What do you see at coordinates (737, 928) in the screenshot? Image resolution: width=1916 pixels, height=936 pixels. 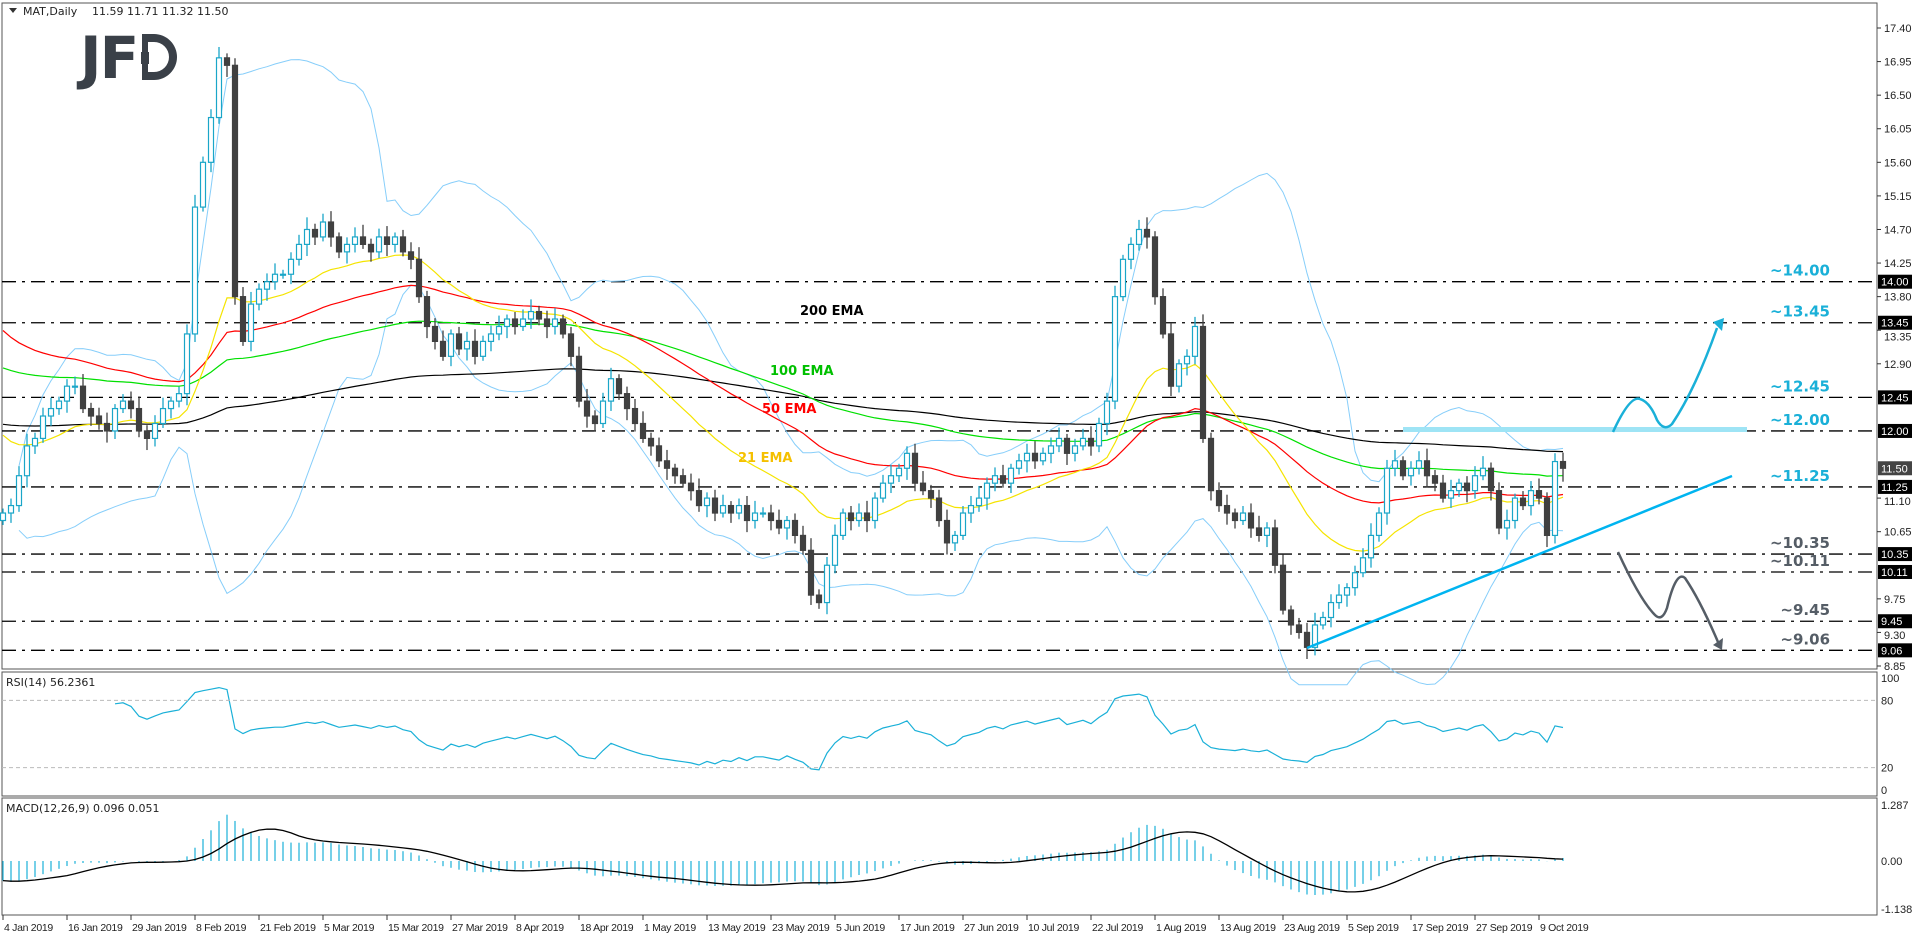 I see `date-label: 13 May 2019` at bounding box center [737, 928].